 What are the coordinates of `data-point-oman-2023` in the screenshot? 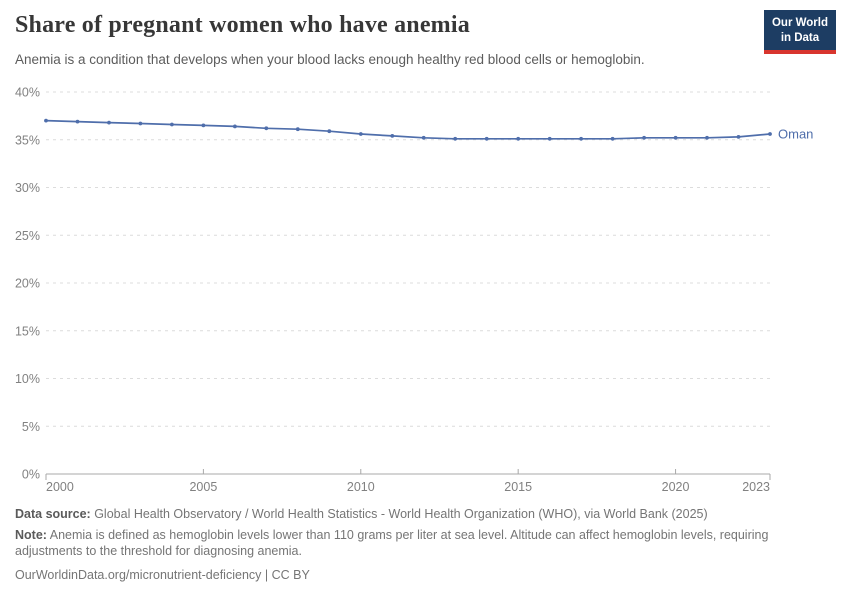 It's located at (770, 134).